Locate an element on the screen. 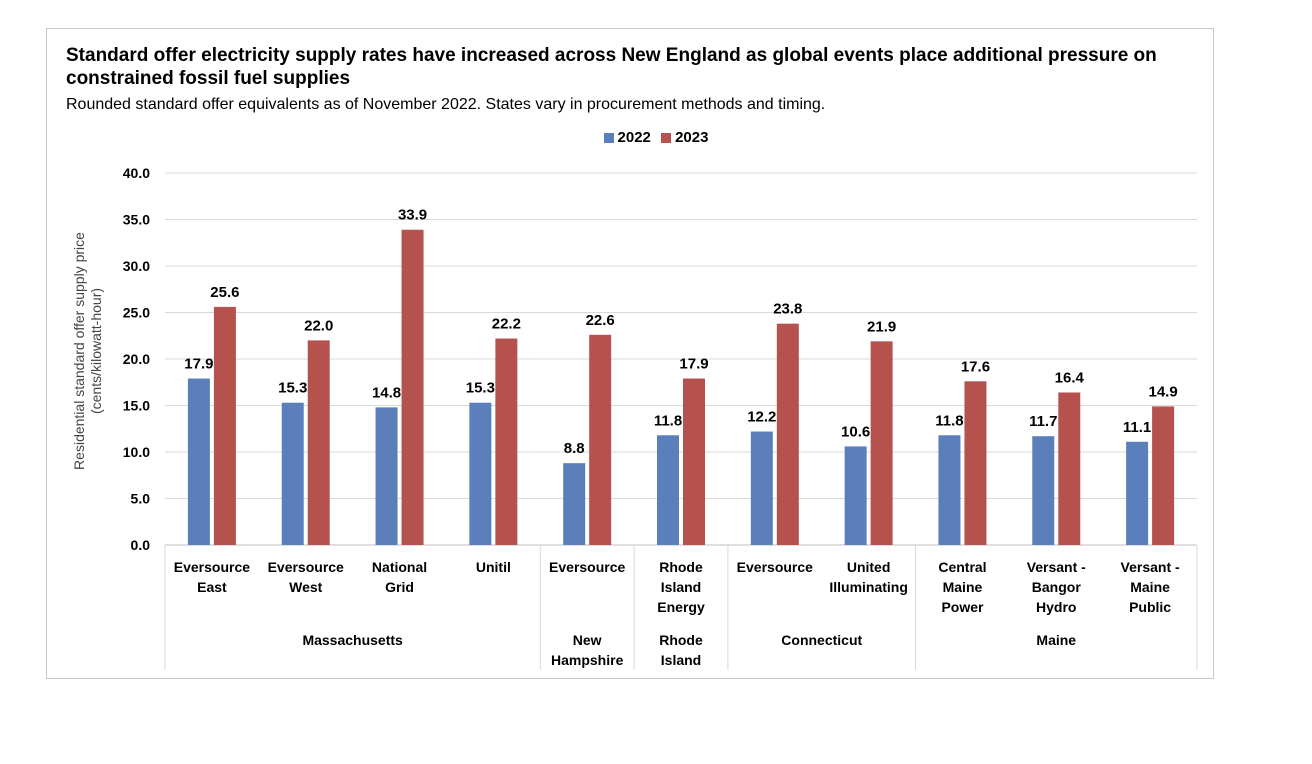 This screenshot has height=764, width=1312. data-label-2022: 11.1 is located at coordinates (1137, 427).